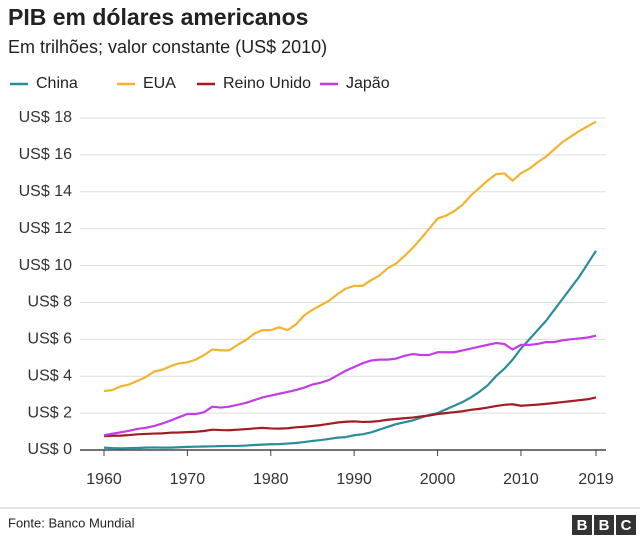  I want to click on y-tick-label: US$ 10, so click(45, 265).